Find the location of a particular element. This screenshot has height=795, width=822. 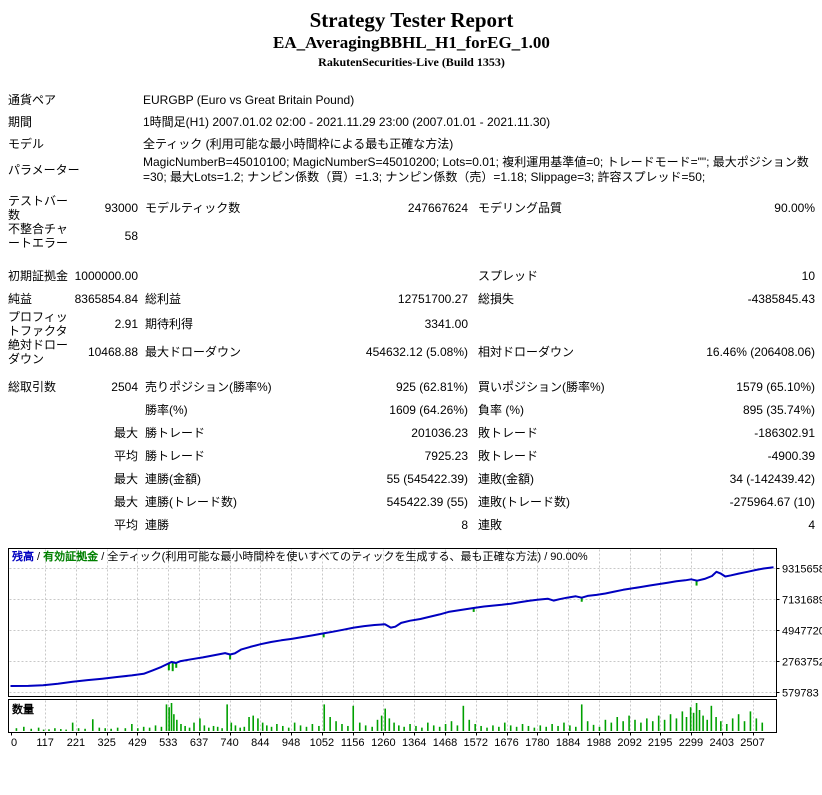

stat-value: 4 is located at coordinates (811, 524).